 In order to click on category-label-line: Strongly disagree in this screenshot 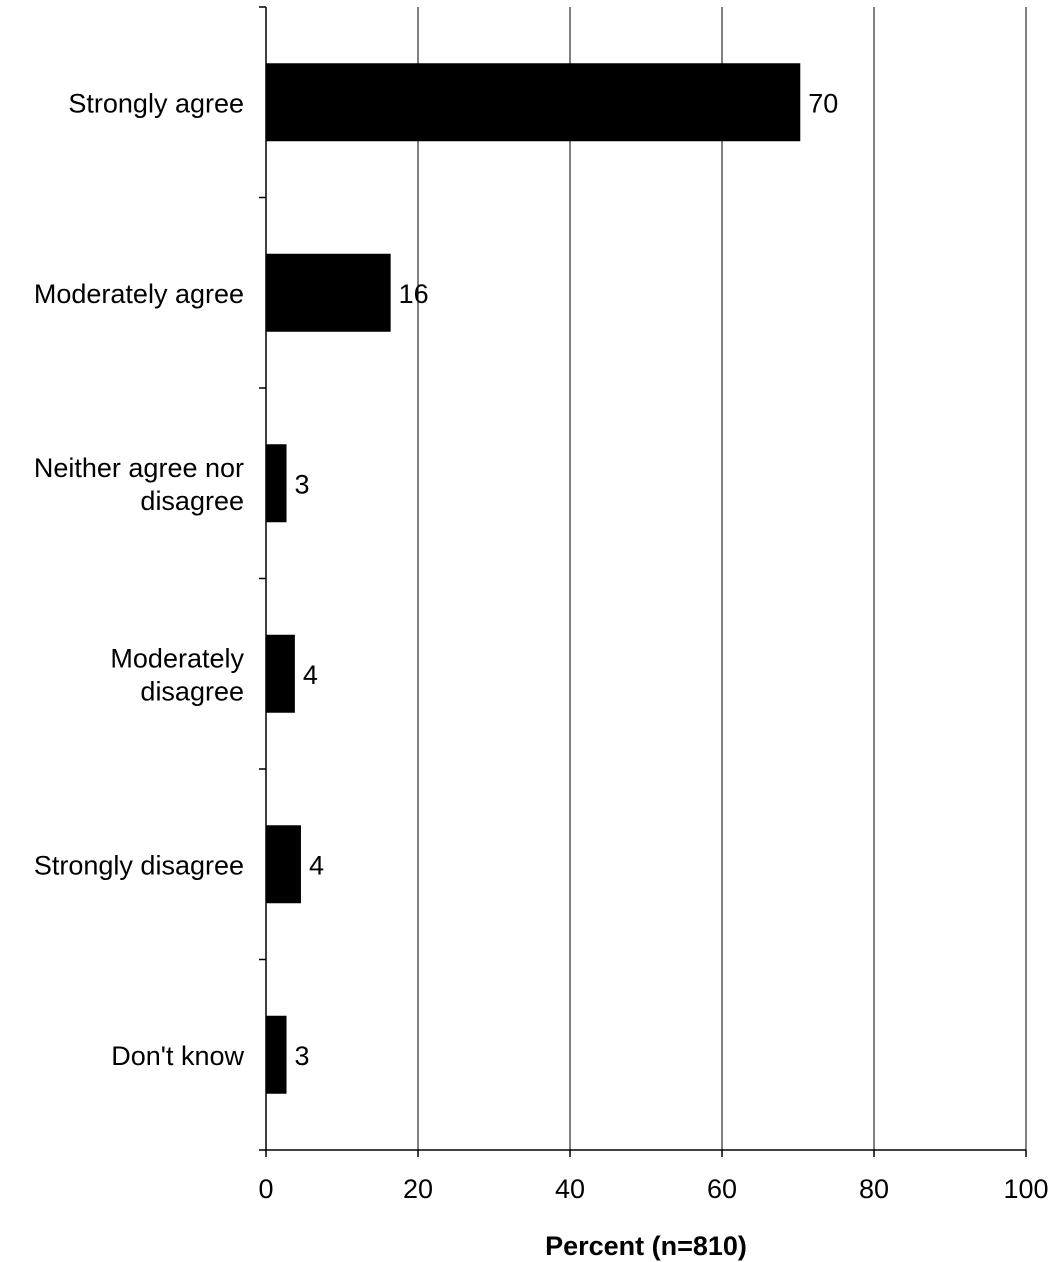, I will do `click(139, 865)`.